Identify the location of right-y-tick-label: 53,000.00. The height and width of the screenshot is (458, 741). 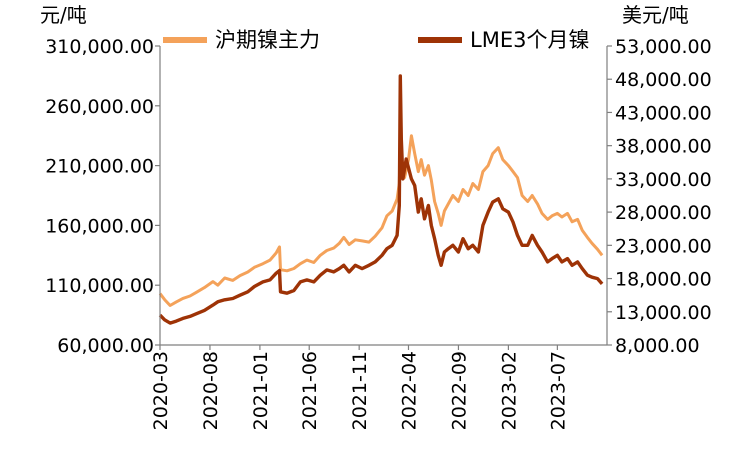
(663, 47).